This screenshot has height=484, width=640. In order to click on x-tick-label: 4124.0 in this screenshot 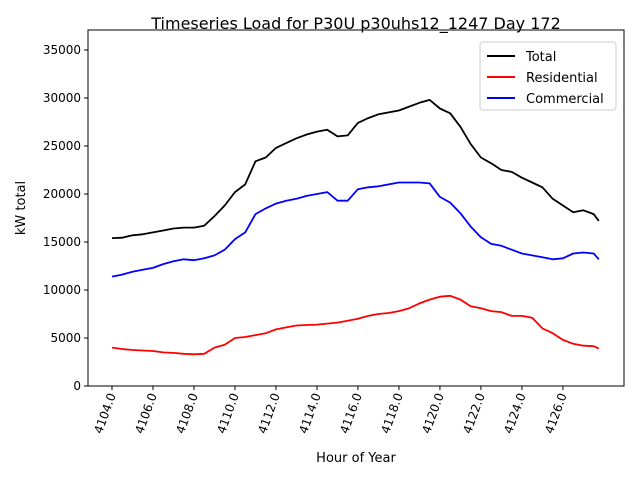, I will do `click(515, 413)`.